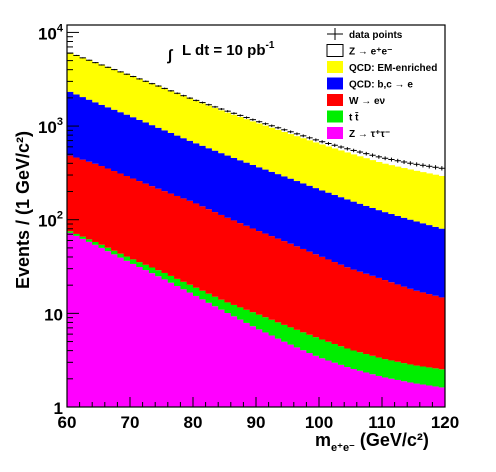 Image resolution: width=496 pixels, height=472 pixels. I want to click on integral-symbol: ∫, so click(170, 55).